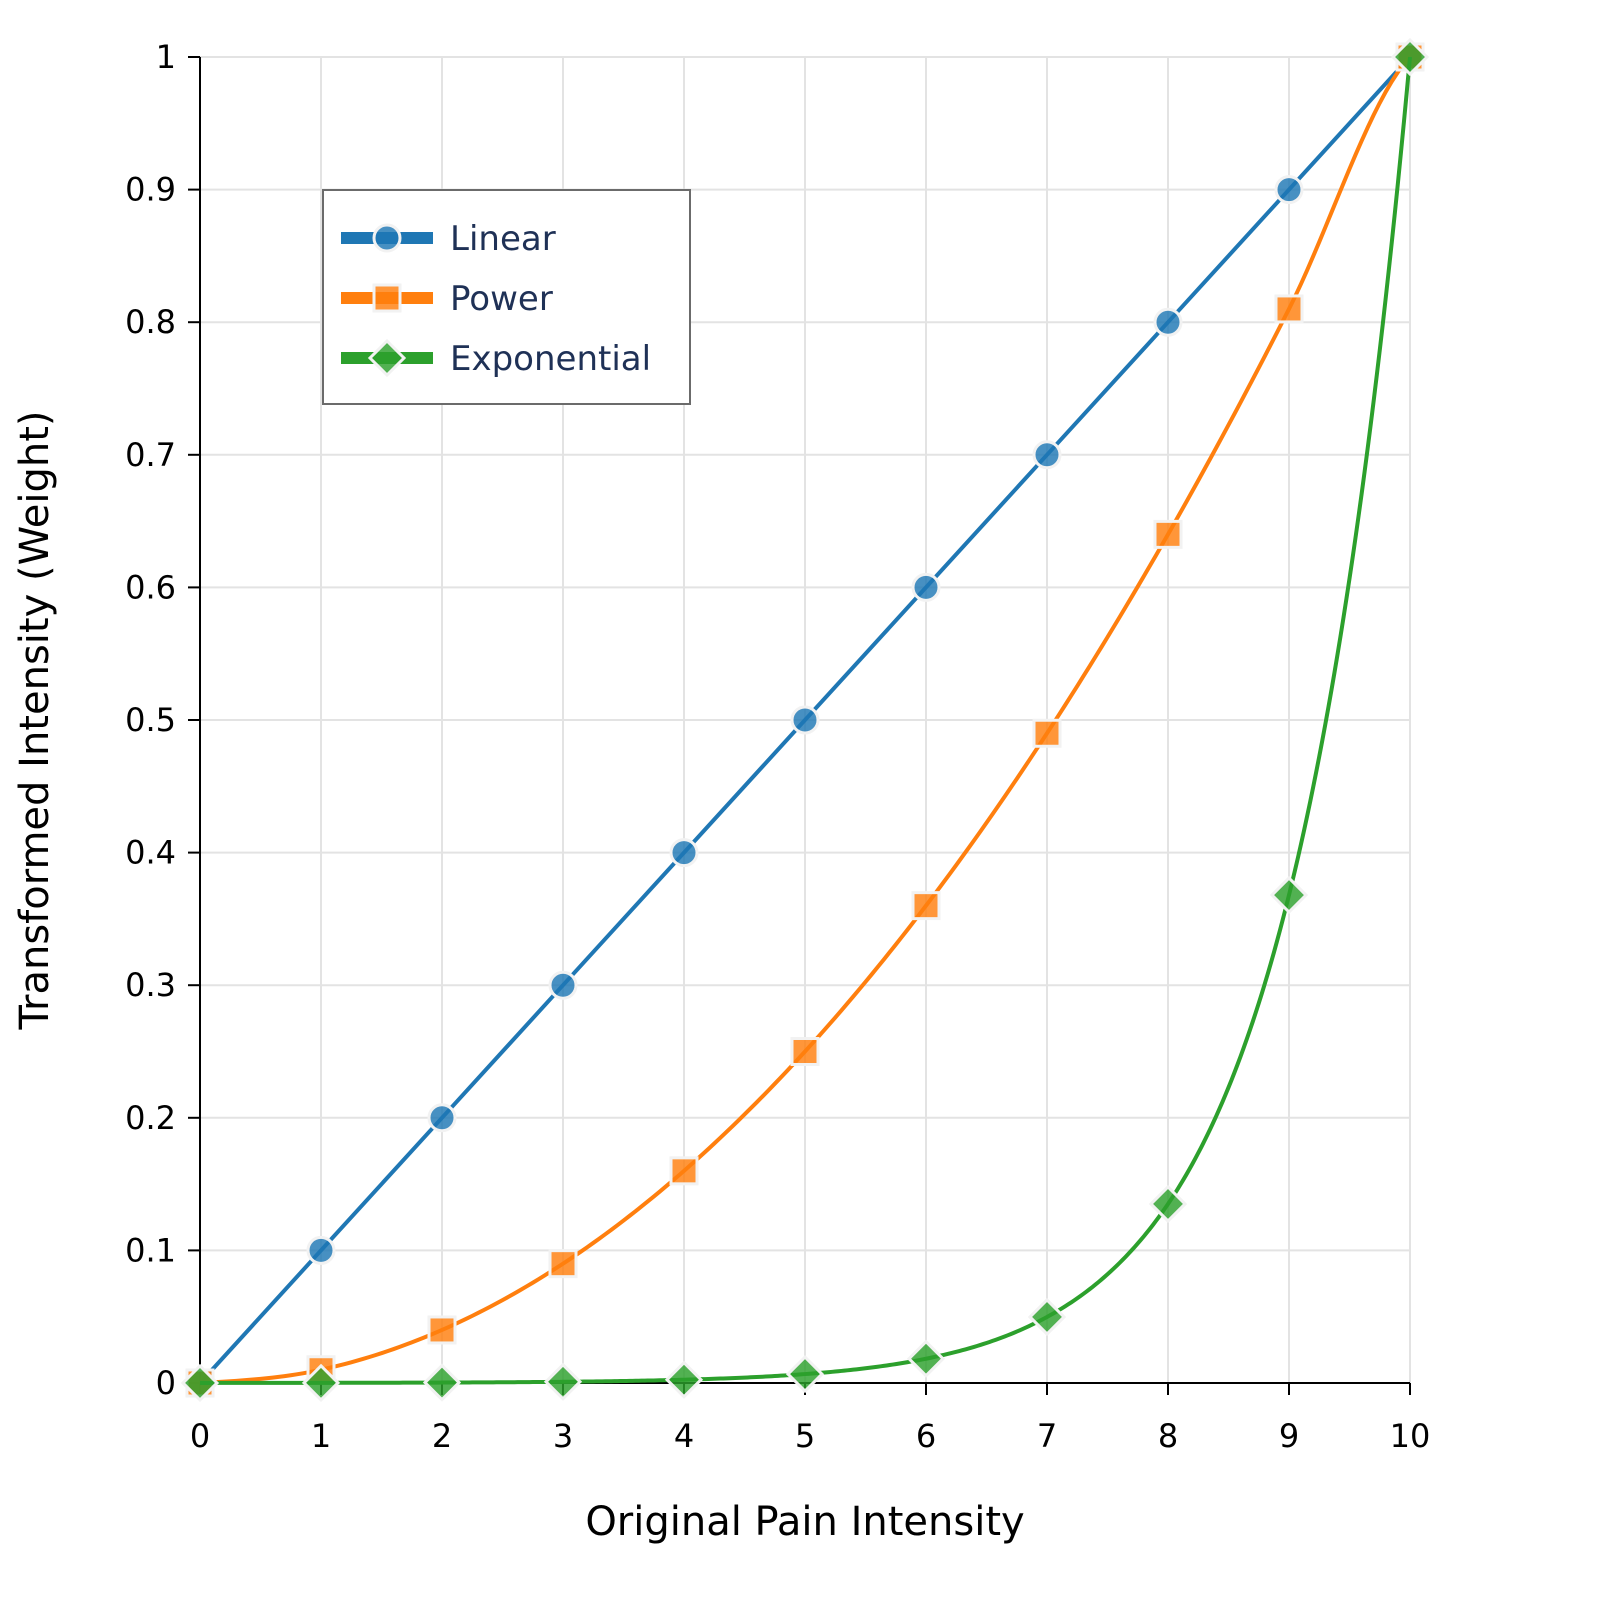  I want to click on y-tick-label: 0.9, so click(150, 190).